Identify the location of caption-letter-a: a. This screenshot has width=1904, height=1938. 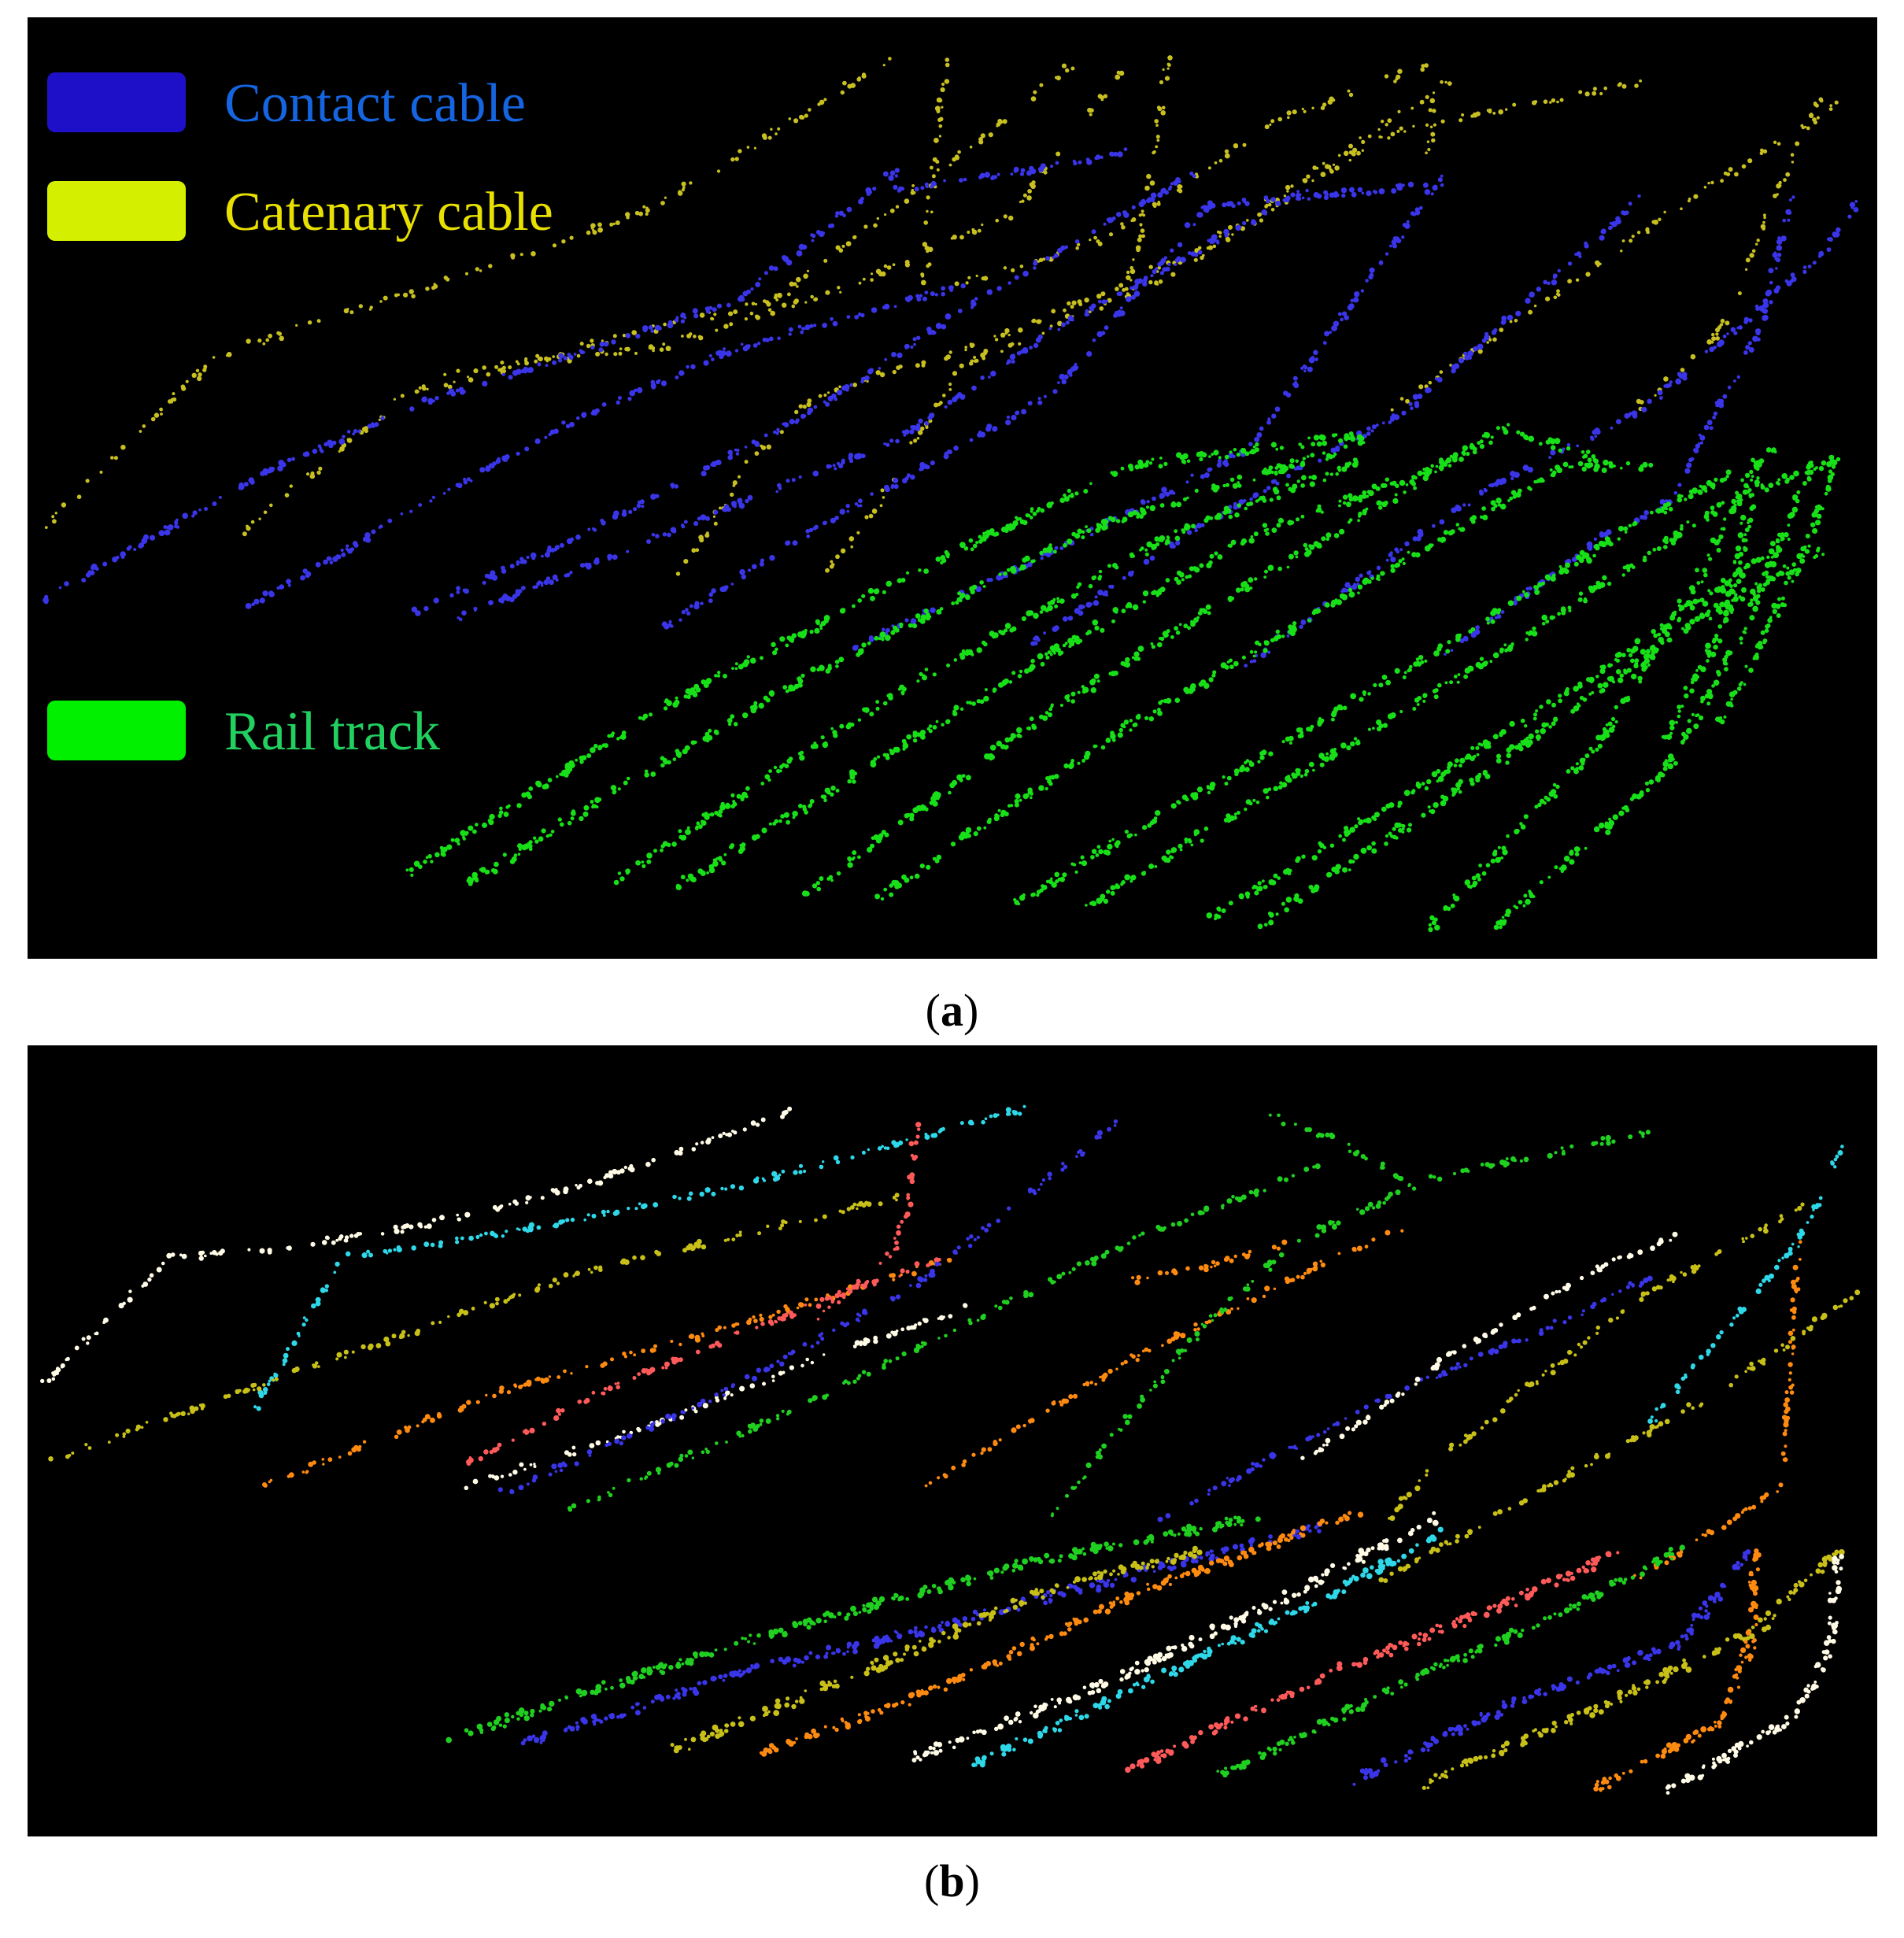
(952, 1010).